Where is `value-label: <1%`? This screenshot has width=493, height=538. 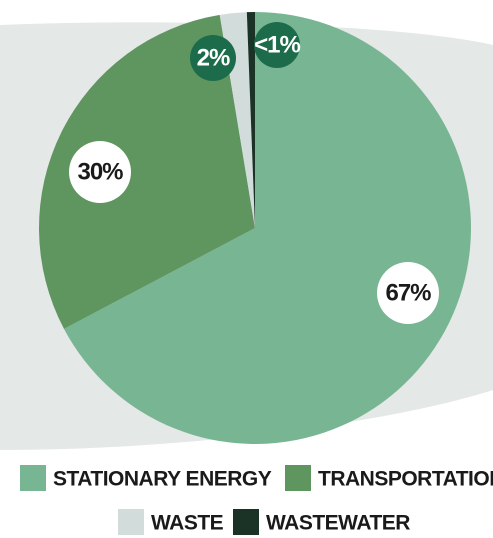 value-label: <1% is located at coordinates (277, 45).